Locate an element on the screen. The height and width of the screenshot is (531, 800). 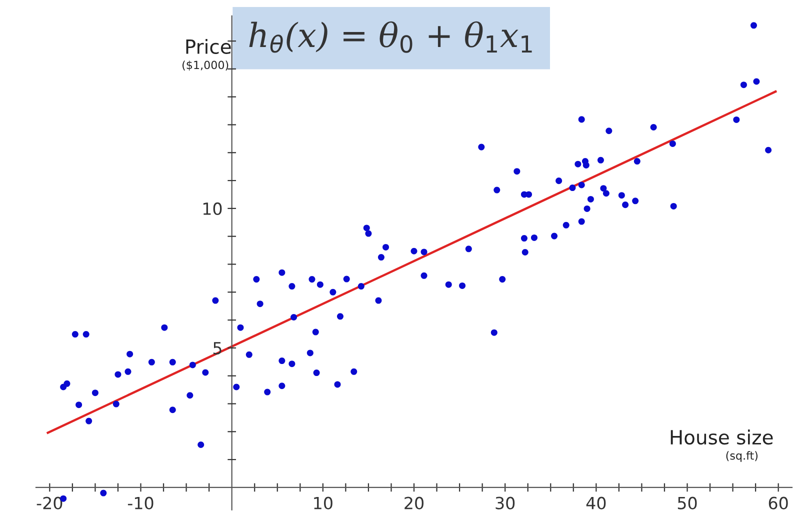
chart-title: h$_{θ}$(x) = θ$_{0}$ + θ$_{1}$x$_{1}$ is located at coordinates (390, 37).